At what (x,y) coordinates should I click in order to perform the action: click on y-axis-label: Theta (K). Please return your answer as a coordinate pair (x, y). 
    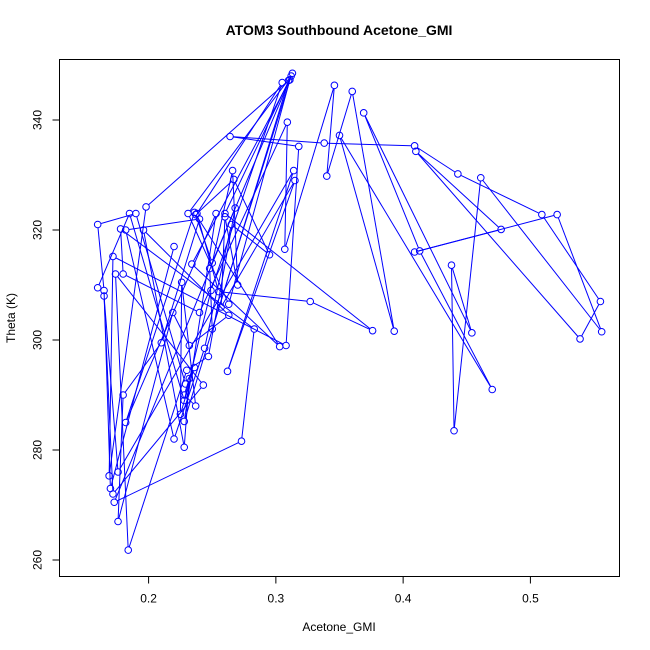
    Looking at the image, I should click on (11, 318).